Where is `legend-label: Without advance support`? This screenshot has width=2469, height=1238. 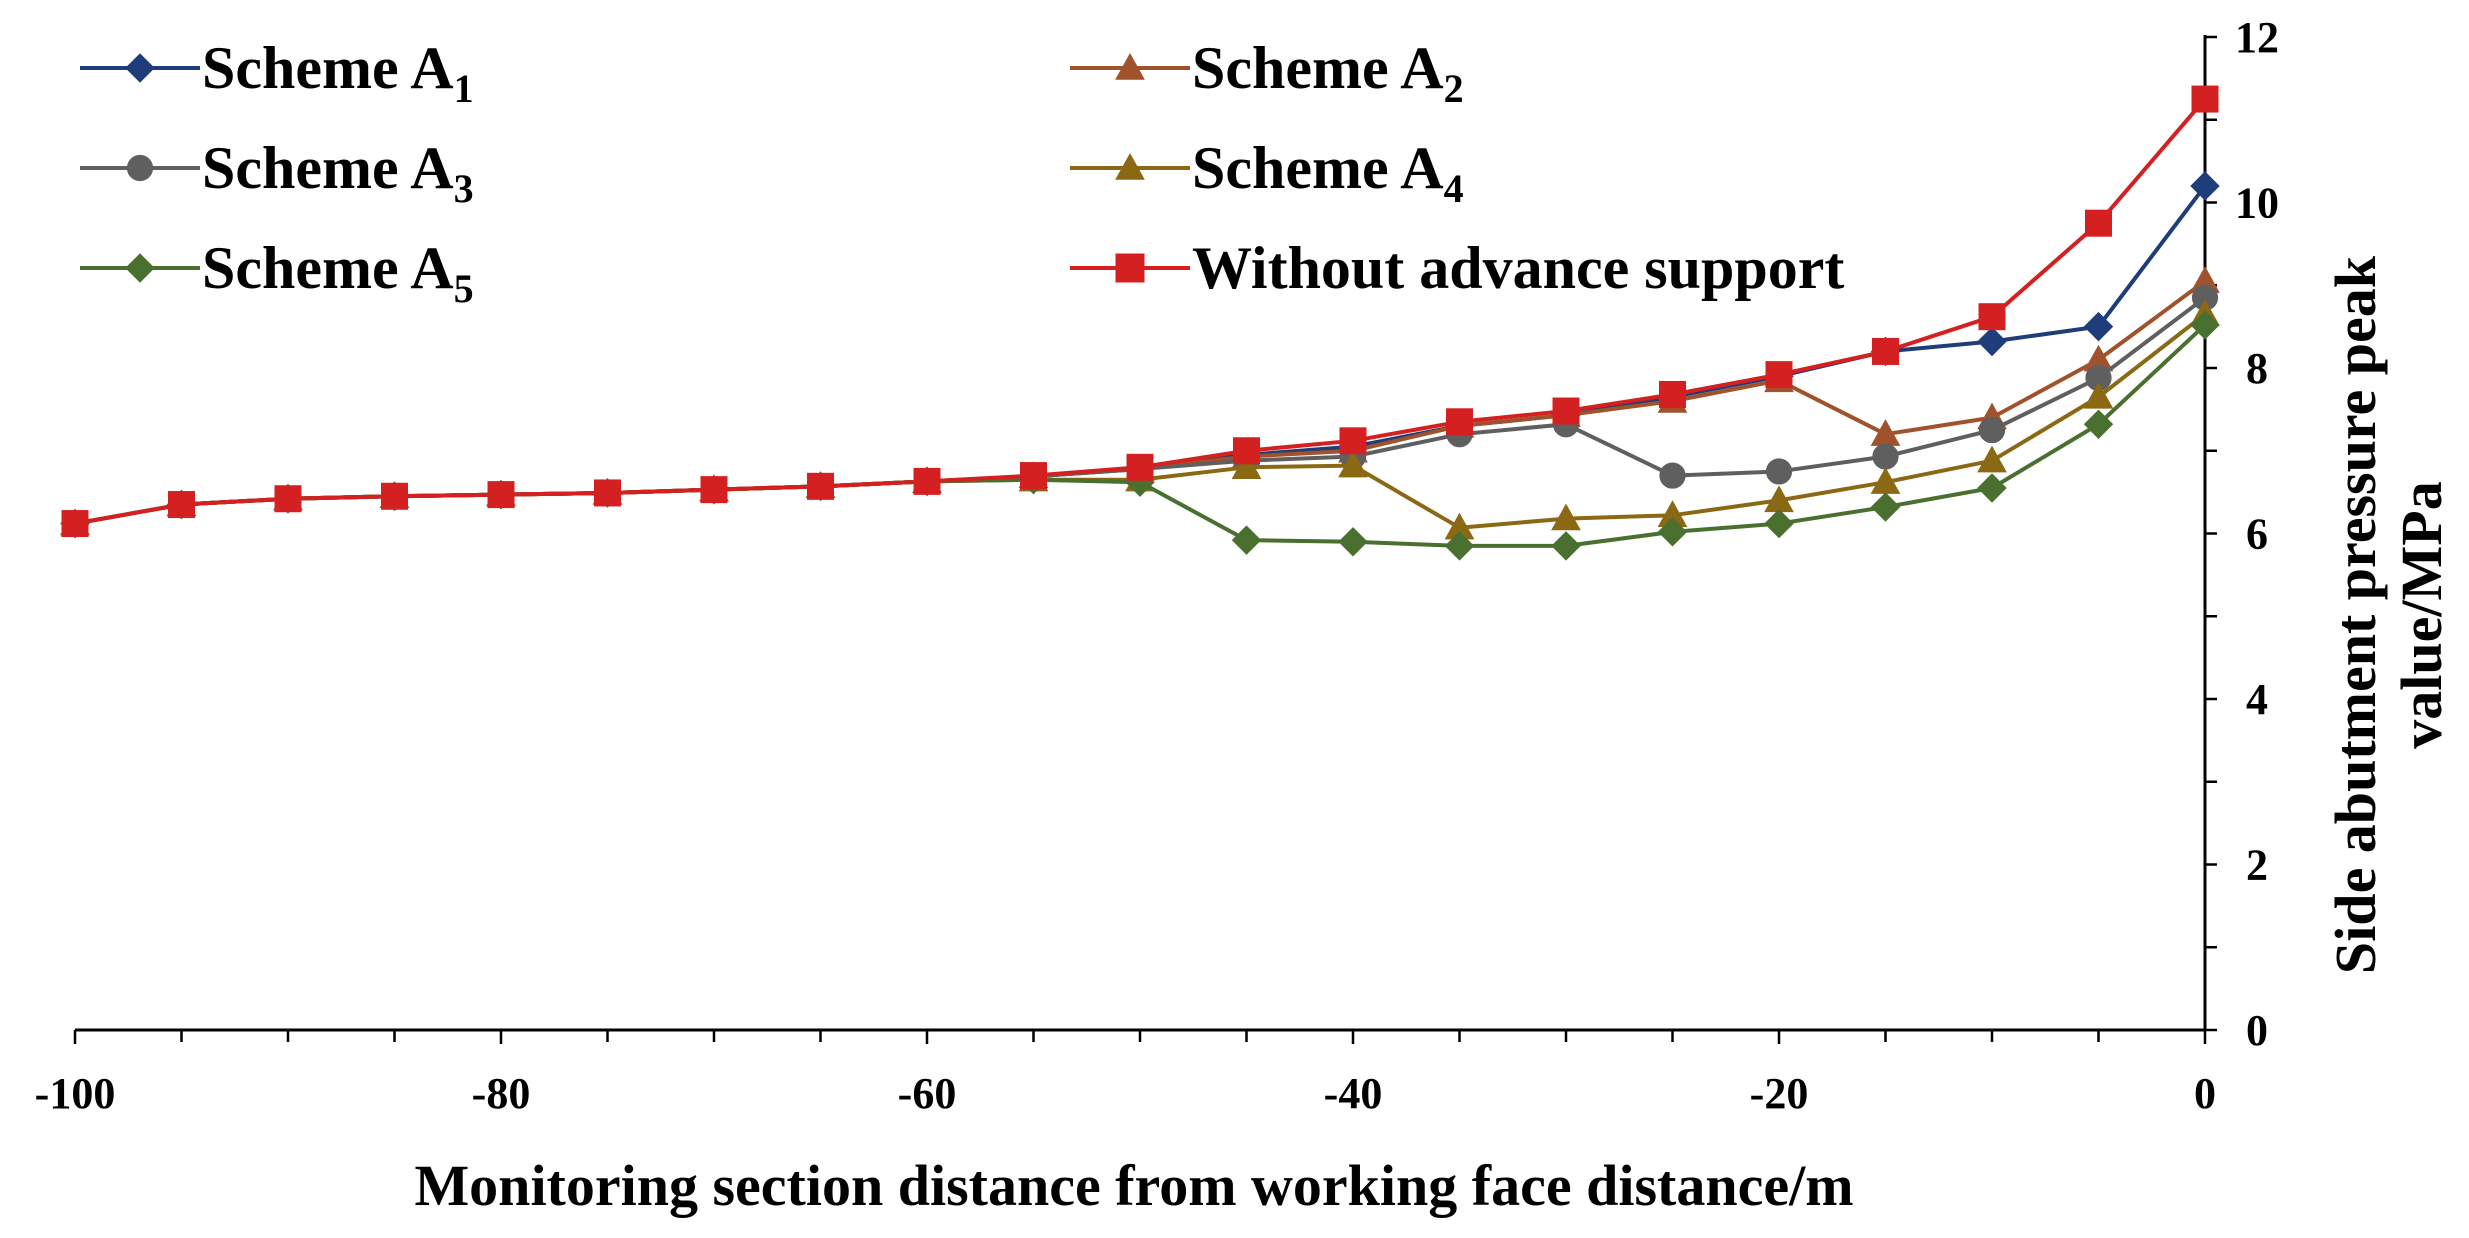 legend-label: Without advance support is located at coordinates (1518, 268).